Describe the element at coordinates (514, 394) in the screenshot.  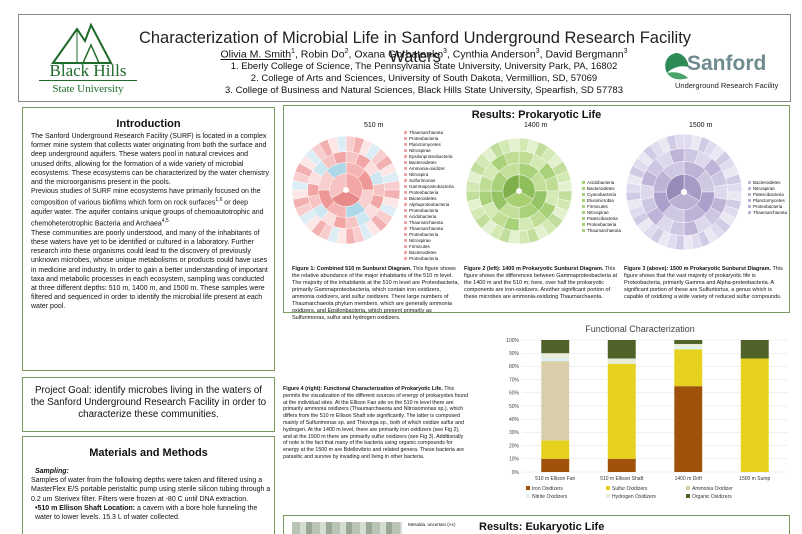
I see `y-tick-label: 60%` at that location.